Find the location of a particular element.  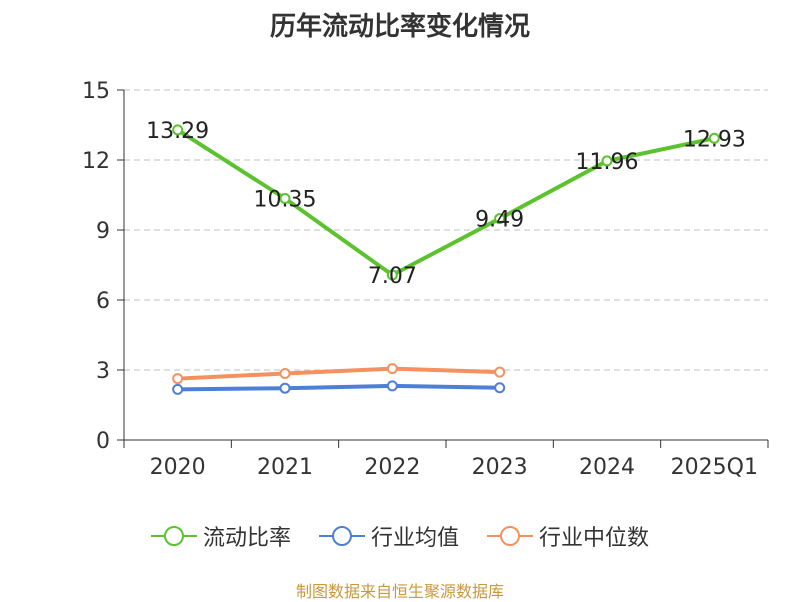

y-tick-label: 12 is located at coordinates (96, 161).